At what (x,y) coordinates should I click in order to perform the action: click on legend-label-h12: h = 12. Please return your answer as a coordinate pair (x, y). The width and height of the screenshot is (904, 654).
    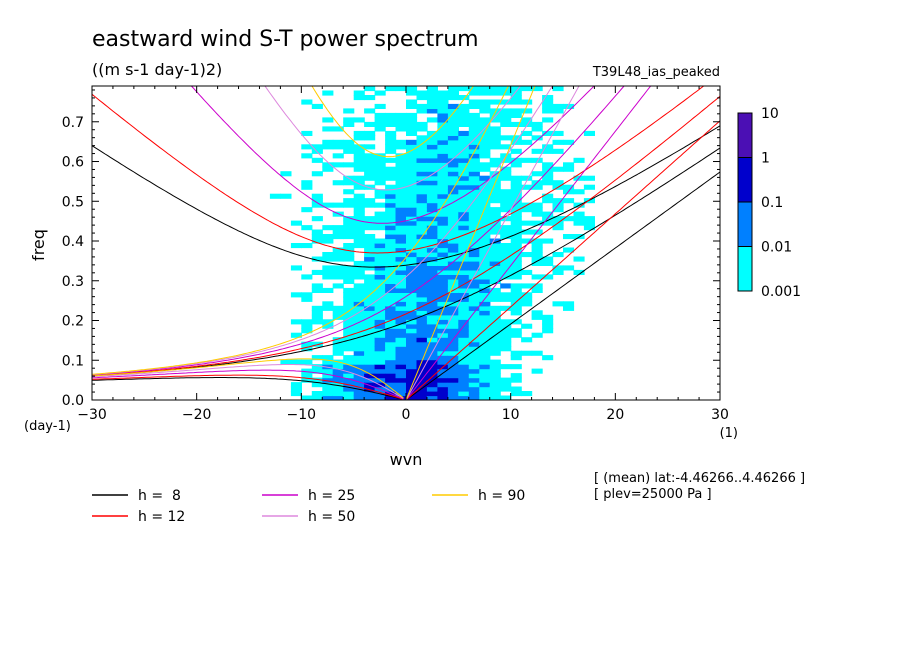
    Looking at the image, I should click on (161, 517).